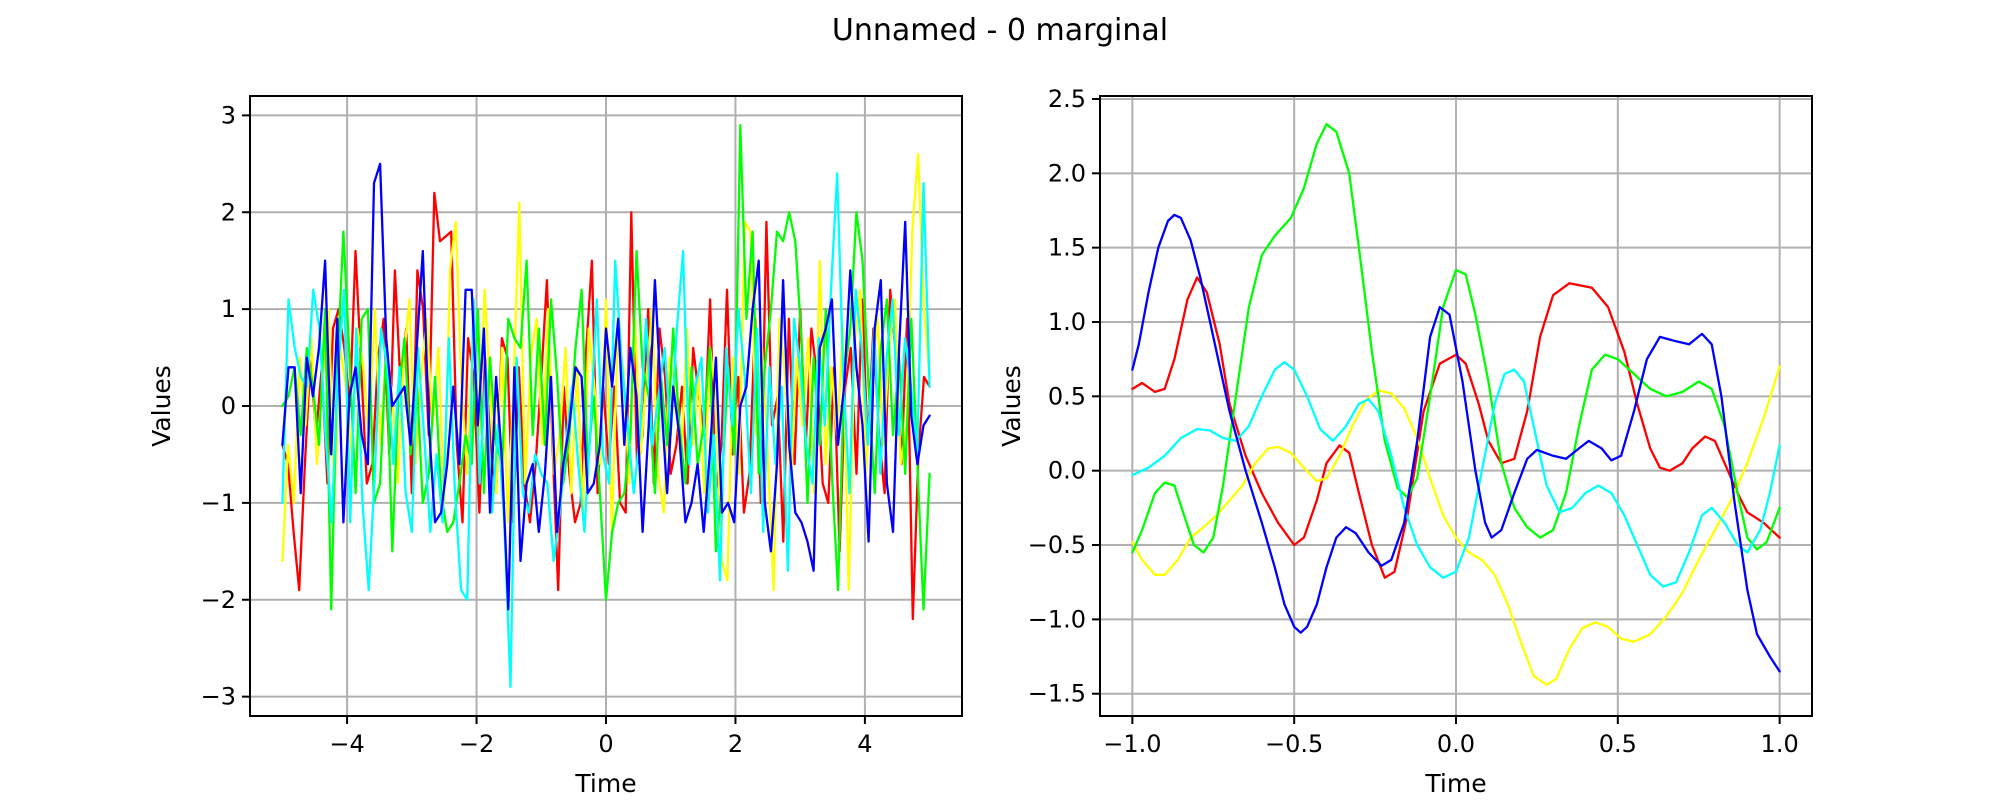 This screenshot has width=2000, height=800. What do you see at coordinates (735, 744) in the screenshot?
I see `x-tick-label: 2` at bounding box center [735, 744].